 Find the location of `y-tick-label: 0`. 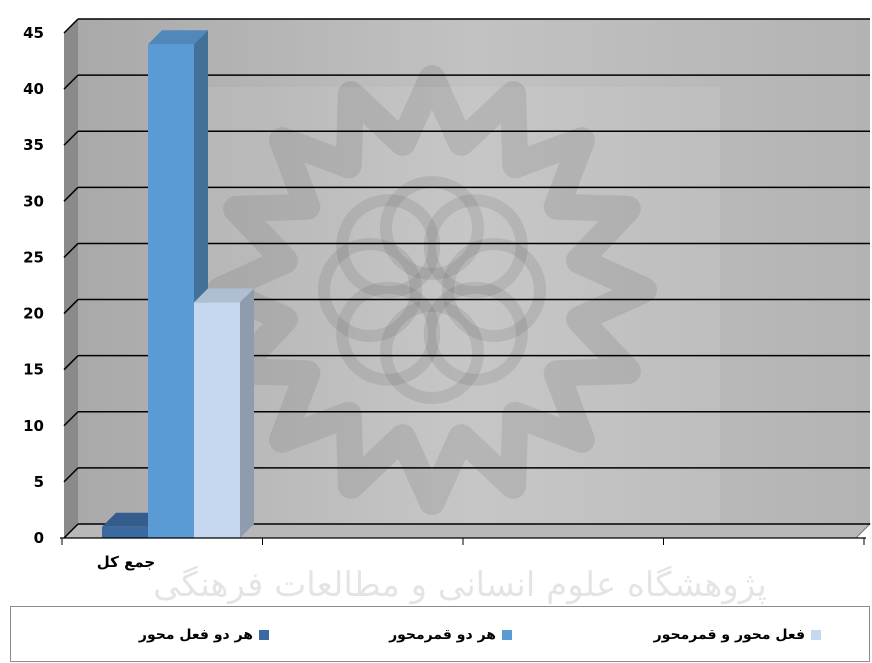

y-tick-label: 0 is located at coordinates (39, 538).